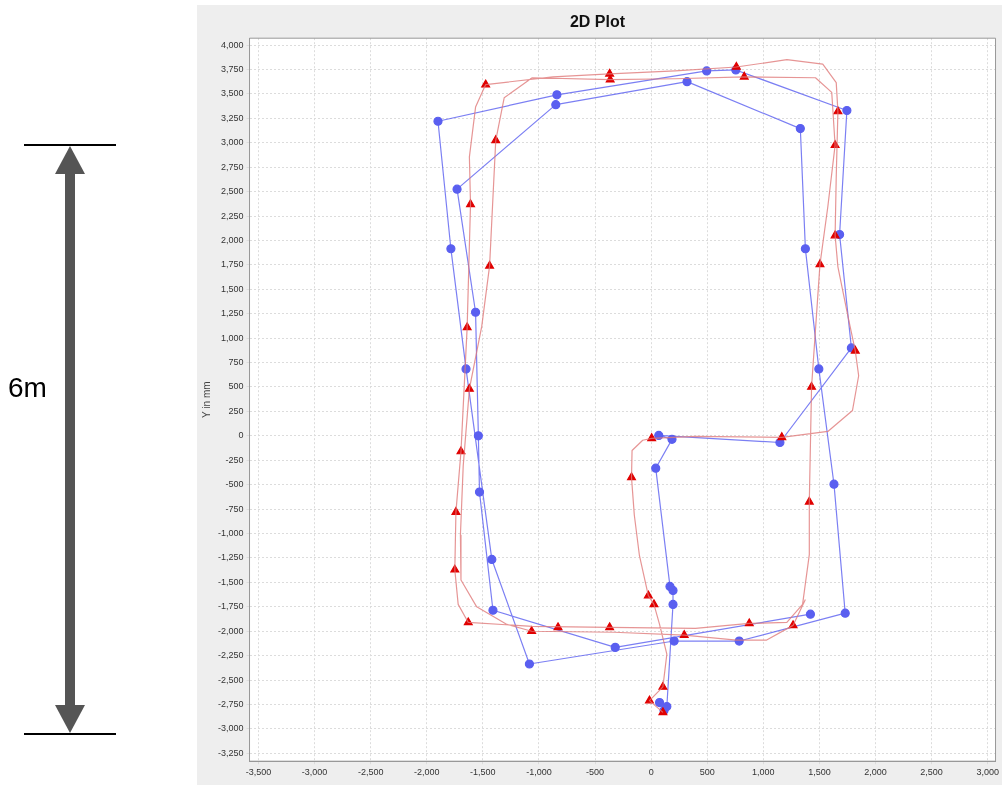  Describe the element at coordinates (763, 772) in the screenshot. I see `x-tick-label: 1,000` at that location.